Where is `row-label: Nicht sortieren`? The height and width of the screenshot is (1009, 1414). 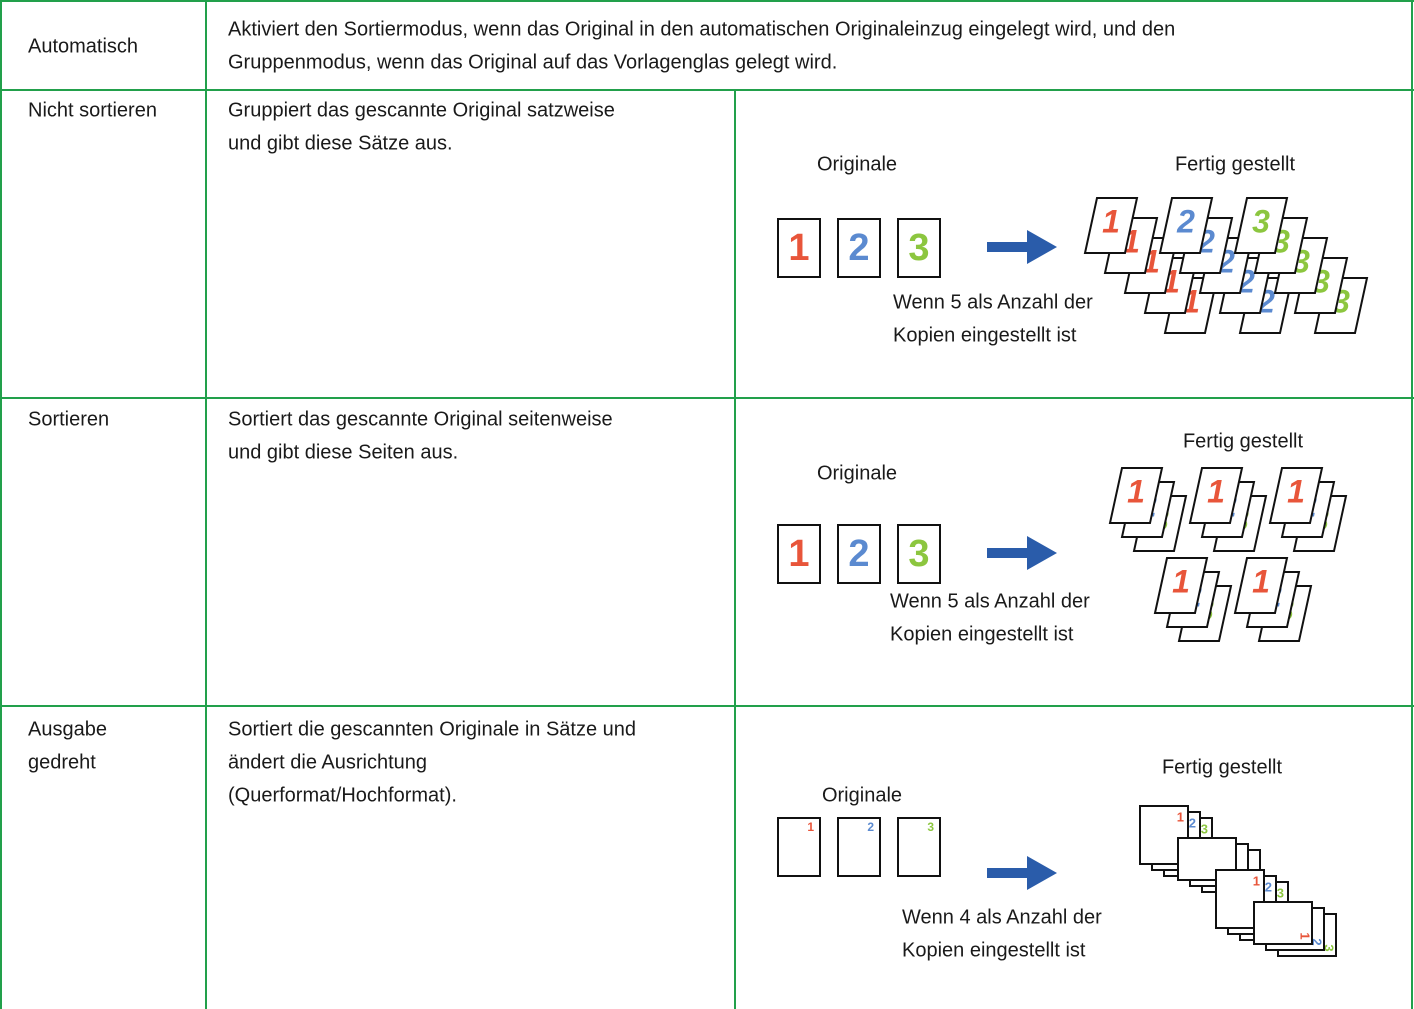 row-label: Nicht sortieren is located at coordinates (92, 110).